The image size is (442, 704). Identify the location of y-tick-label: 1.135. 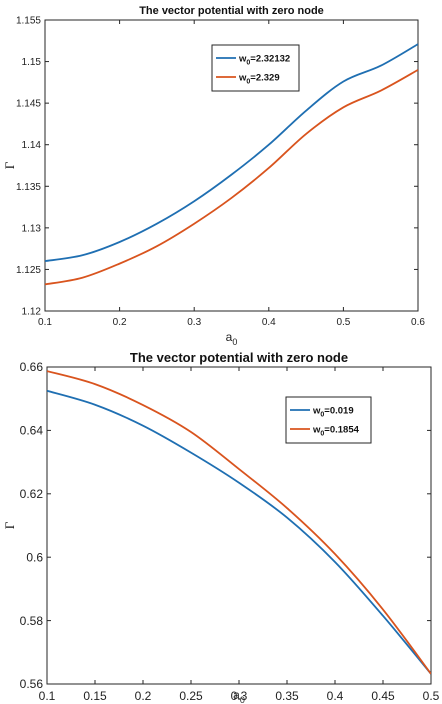
(28, 187).